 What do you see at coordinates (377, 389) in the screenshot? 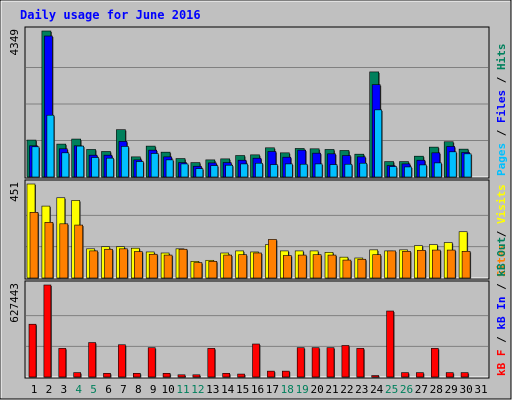
I see `x-tick-label: 24` at bounding box center [377, 389].